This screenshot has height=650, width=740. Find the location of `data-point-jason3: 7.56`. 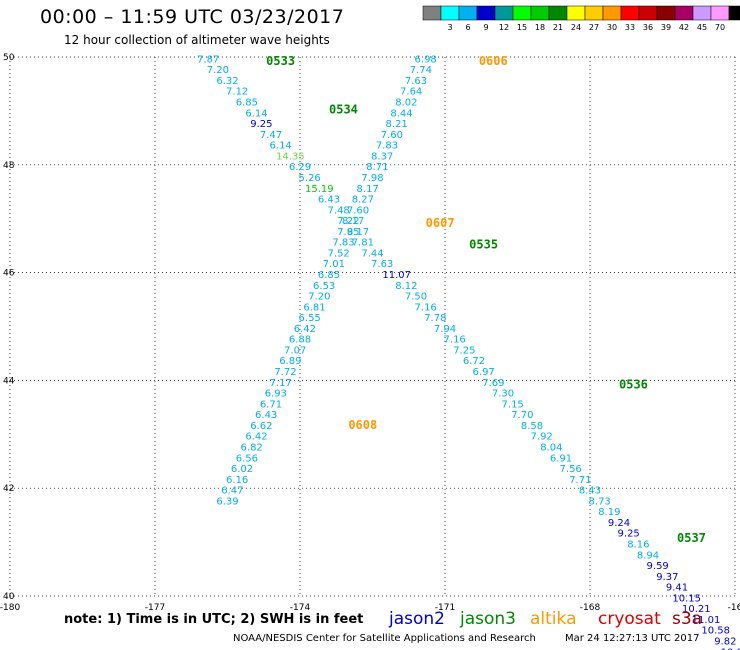

data-point-jason3: 7.56 is located at coordinates (571, 469).